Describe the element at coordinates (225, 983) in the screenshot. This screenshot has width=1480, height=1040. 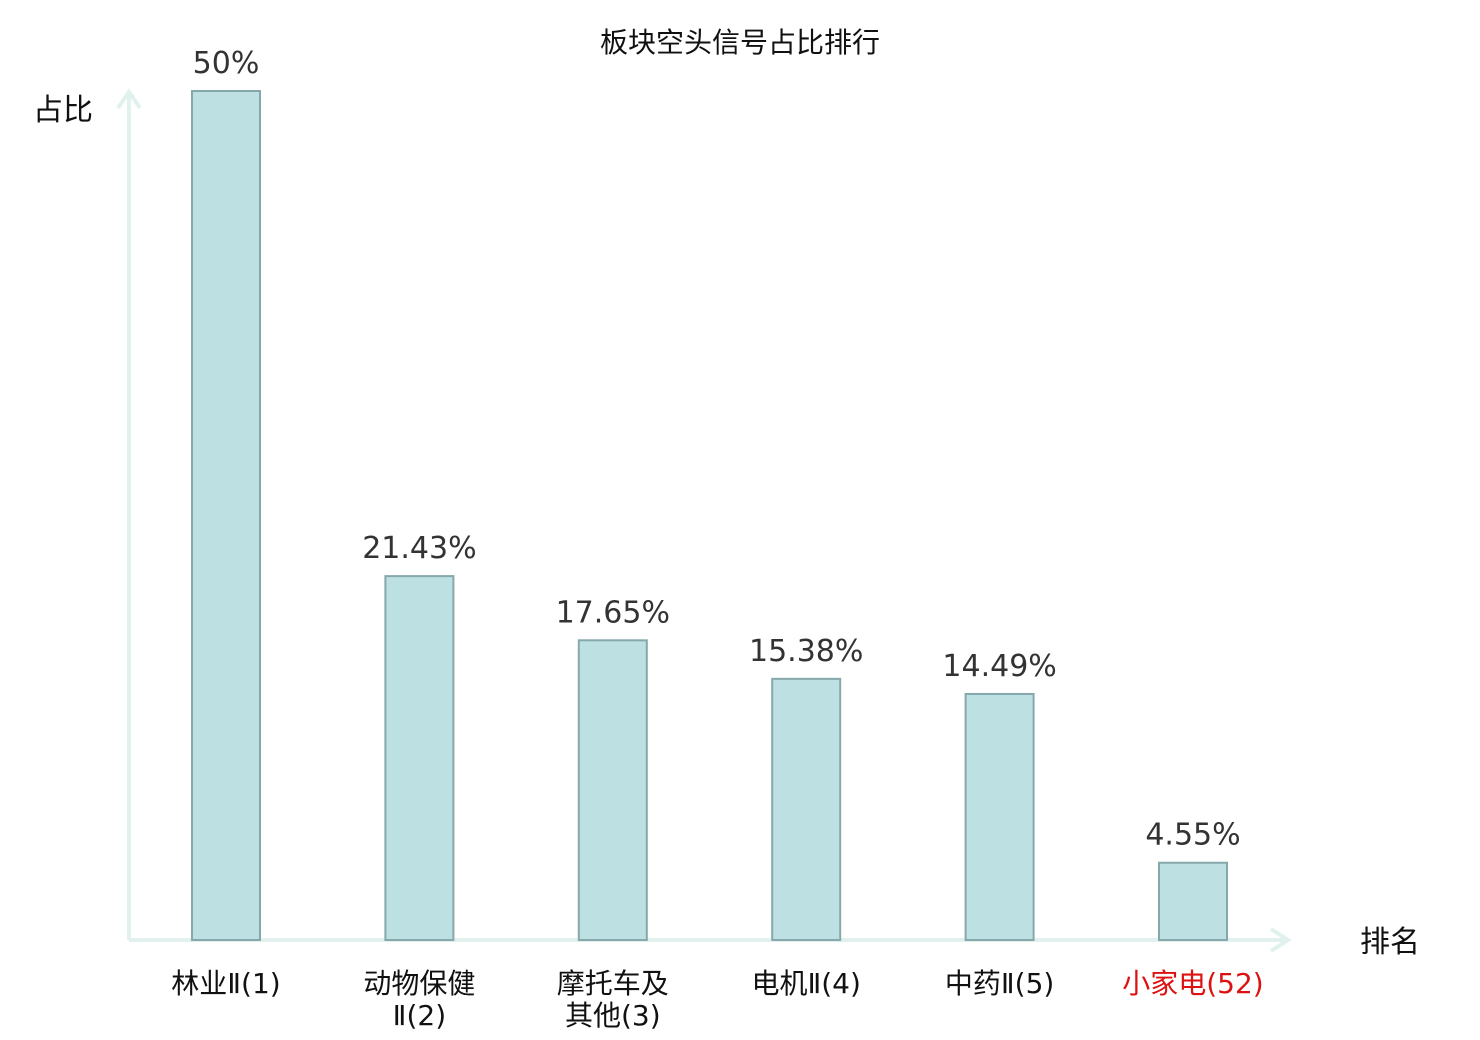
I see `category-label-1: 林业Ⅱ(1)` at that location.